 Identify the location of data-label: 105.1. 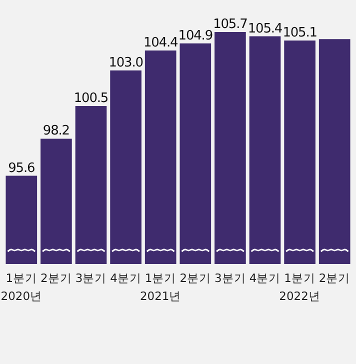
(300, 33).